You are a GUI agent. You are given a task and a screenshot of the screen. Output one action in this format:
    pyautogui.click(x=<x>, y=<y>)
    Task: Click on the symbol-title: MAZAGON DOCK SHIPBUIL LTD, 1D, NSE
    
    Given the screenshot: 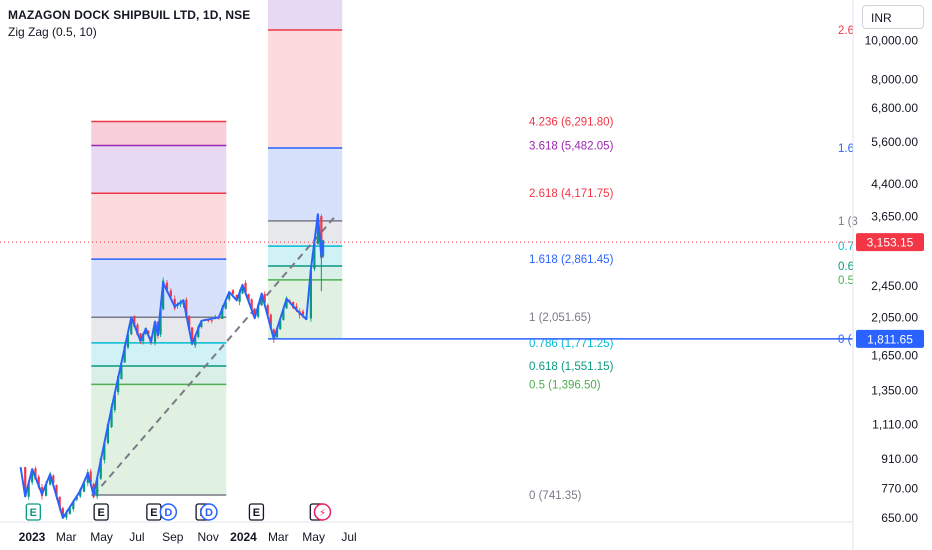 What is the action you would take?
    pyautogui.click(x=129, y=15)
    